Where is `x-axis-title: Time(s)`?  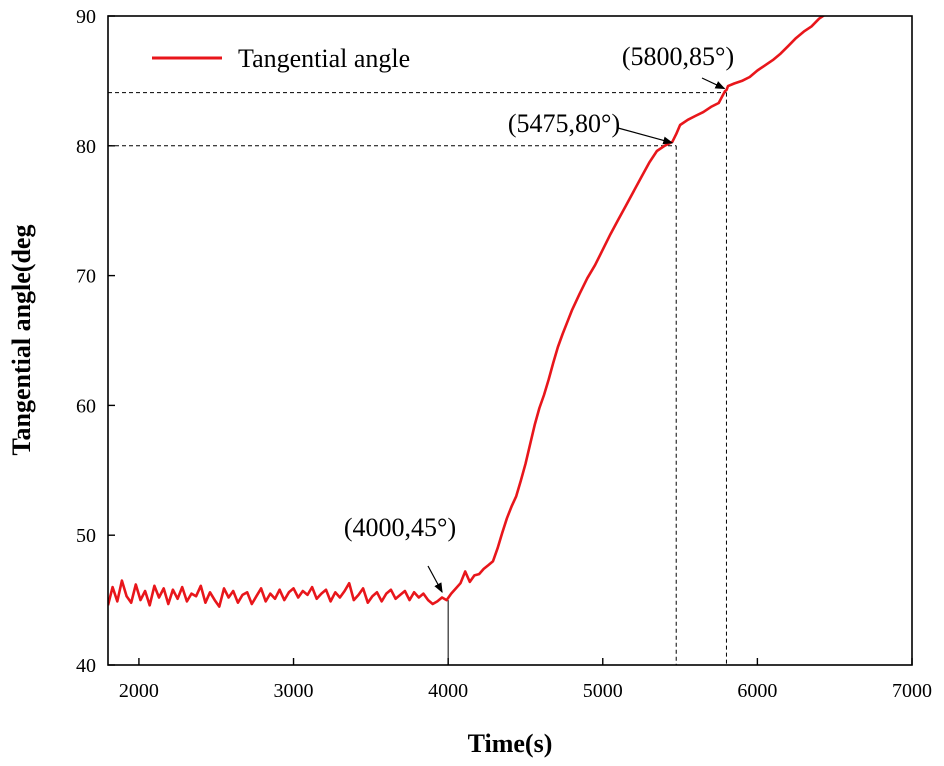
x-axis-title: Time(s) is located at coordinates (510, 743).